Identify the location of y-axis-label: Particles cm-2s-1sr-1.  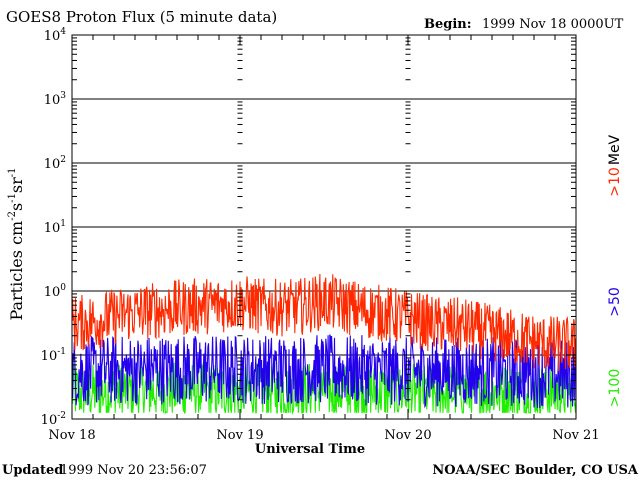
(16, 243).